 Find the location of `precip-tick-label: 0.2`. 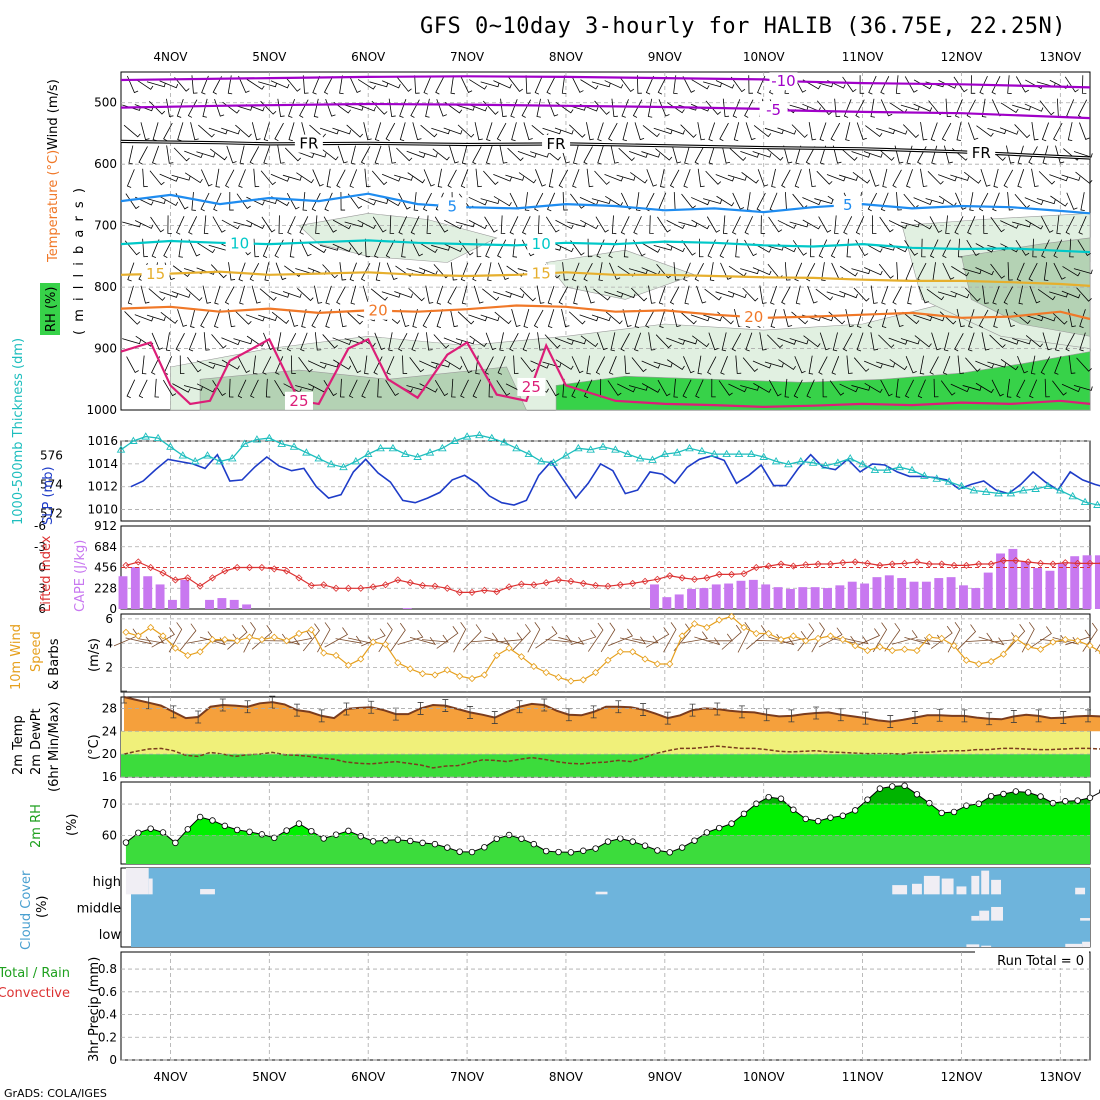

precip-tick-label: 0.2 is located at coordinates (107, 1037).